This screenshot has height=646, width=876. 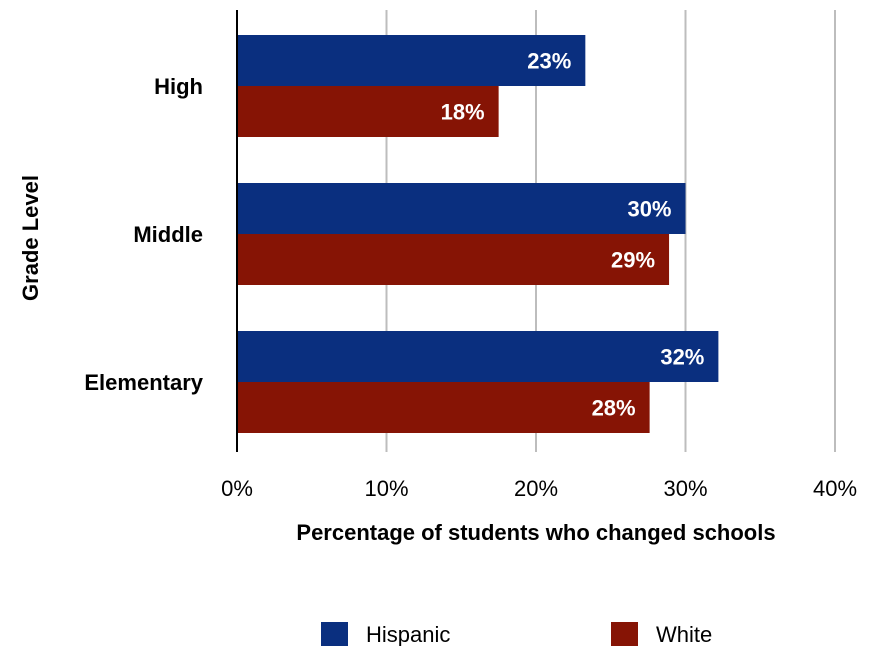 What do you see at coordinates (143, 382) in the screenshot?
I see `category-label: Elementary` at bounding box center [143, 382].